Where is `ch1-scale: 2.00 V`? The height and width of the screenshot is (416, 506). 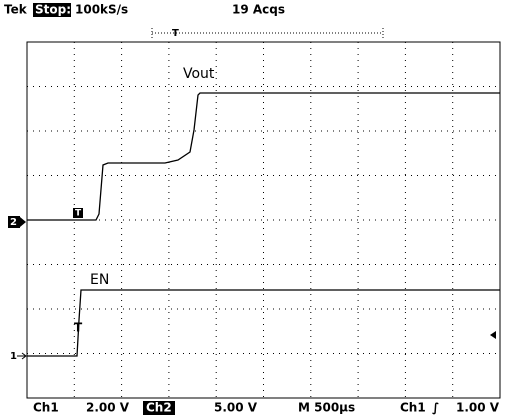
ch1-scale: 2.00 V is located at coordinates (108, 408).